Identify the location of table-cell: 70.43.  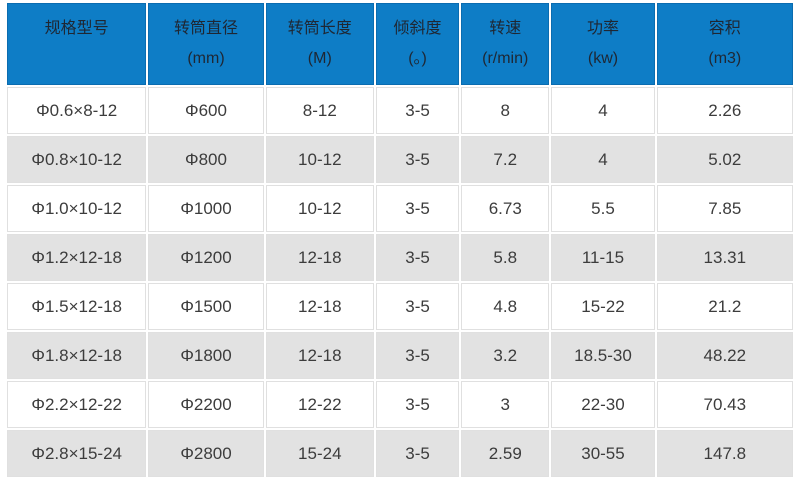
(724, 404).